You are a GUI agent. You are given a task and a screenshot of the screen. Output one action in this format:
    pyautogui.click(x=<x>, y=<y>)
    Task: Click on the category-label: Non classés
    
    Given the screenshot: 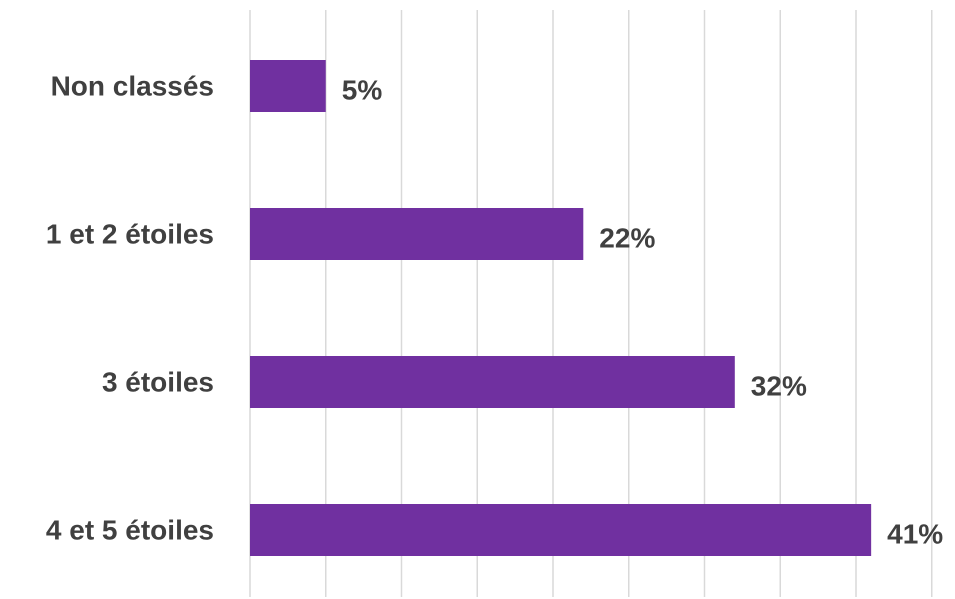 What is the action you would take?
    pyautogui.click(x=132, y=86)
    